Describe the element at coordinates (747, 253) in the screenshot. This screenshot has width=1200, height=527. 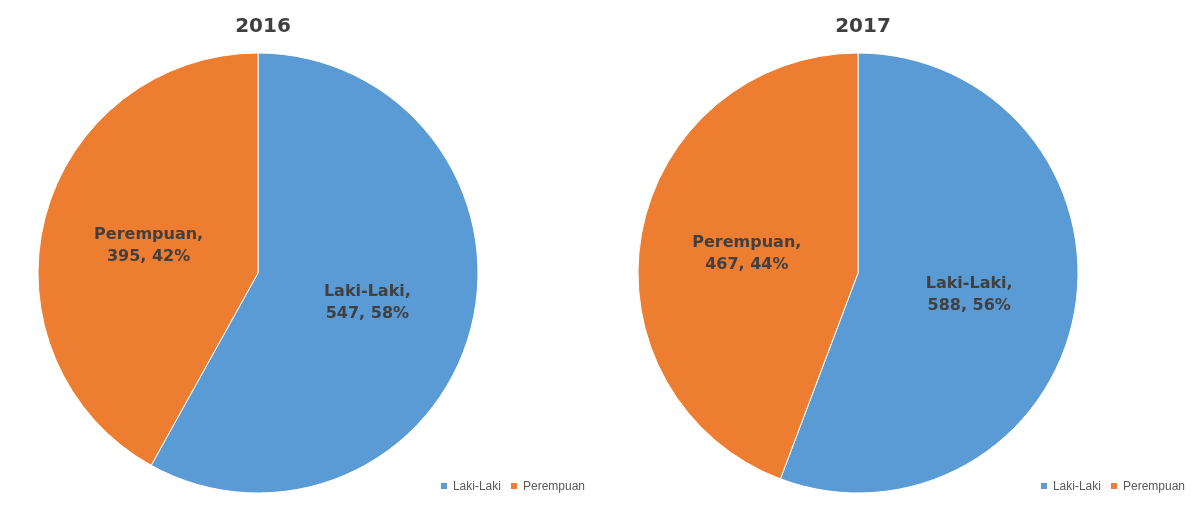
I see `data-label: Perempuan, 467, 44%` at that location.